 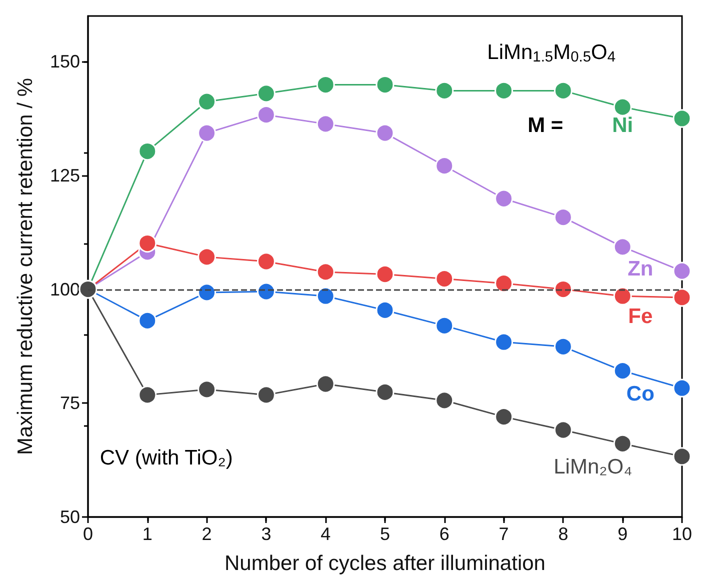 What do you see at coordinates (546, 125) in the screenshot?
I see `annotation: M =` at bounding box center [546, 125].